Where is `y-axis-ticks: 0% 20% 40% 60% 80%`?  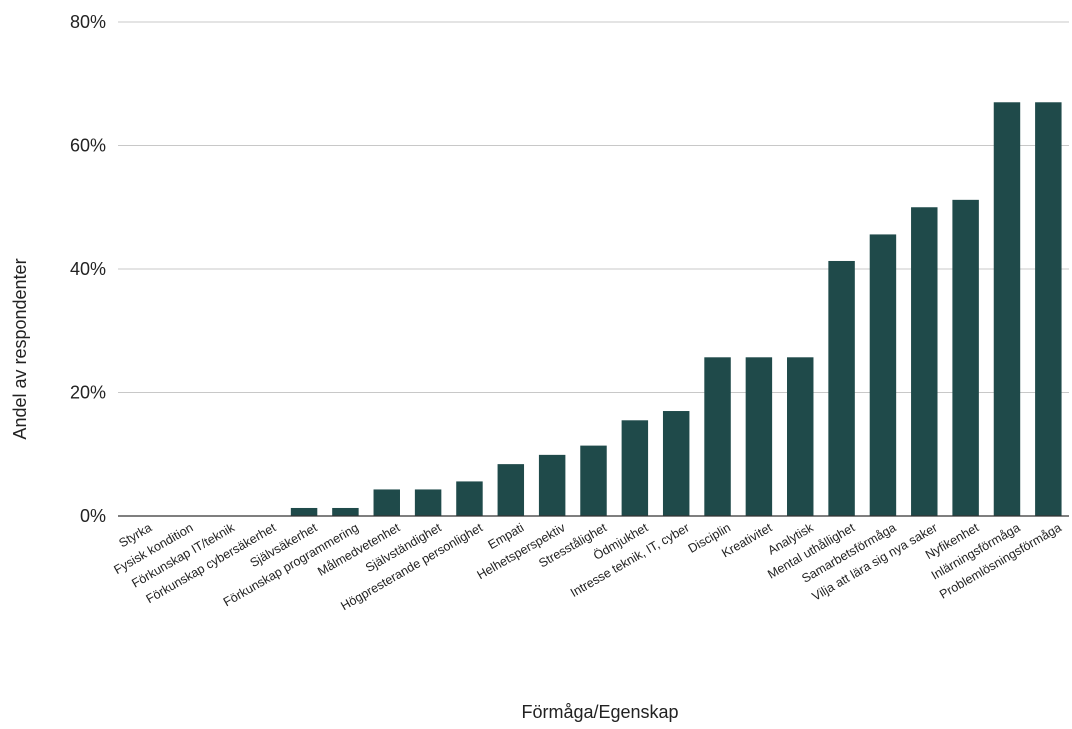
y-axis-ticks: 0% 20% 40% 60% 80% is located at coordinates (88, 269).